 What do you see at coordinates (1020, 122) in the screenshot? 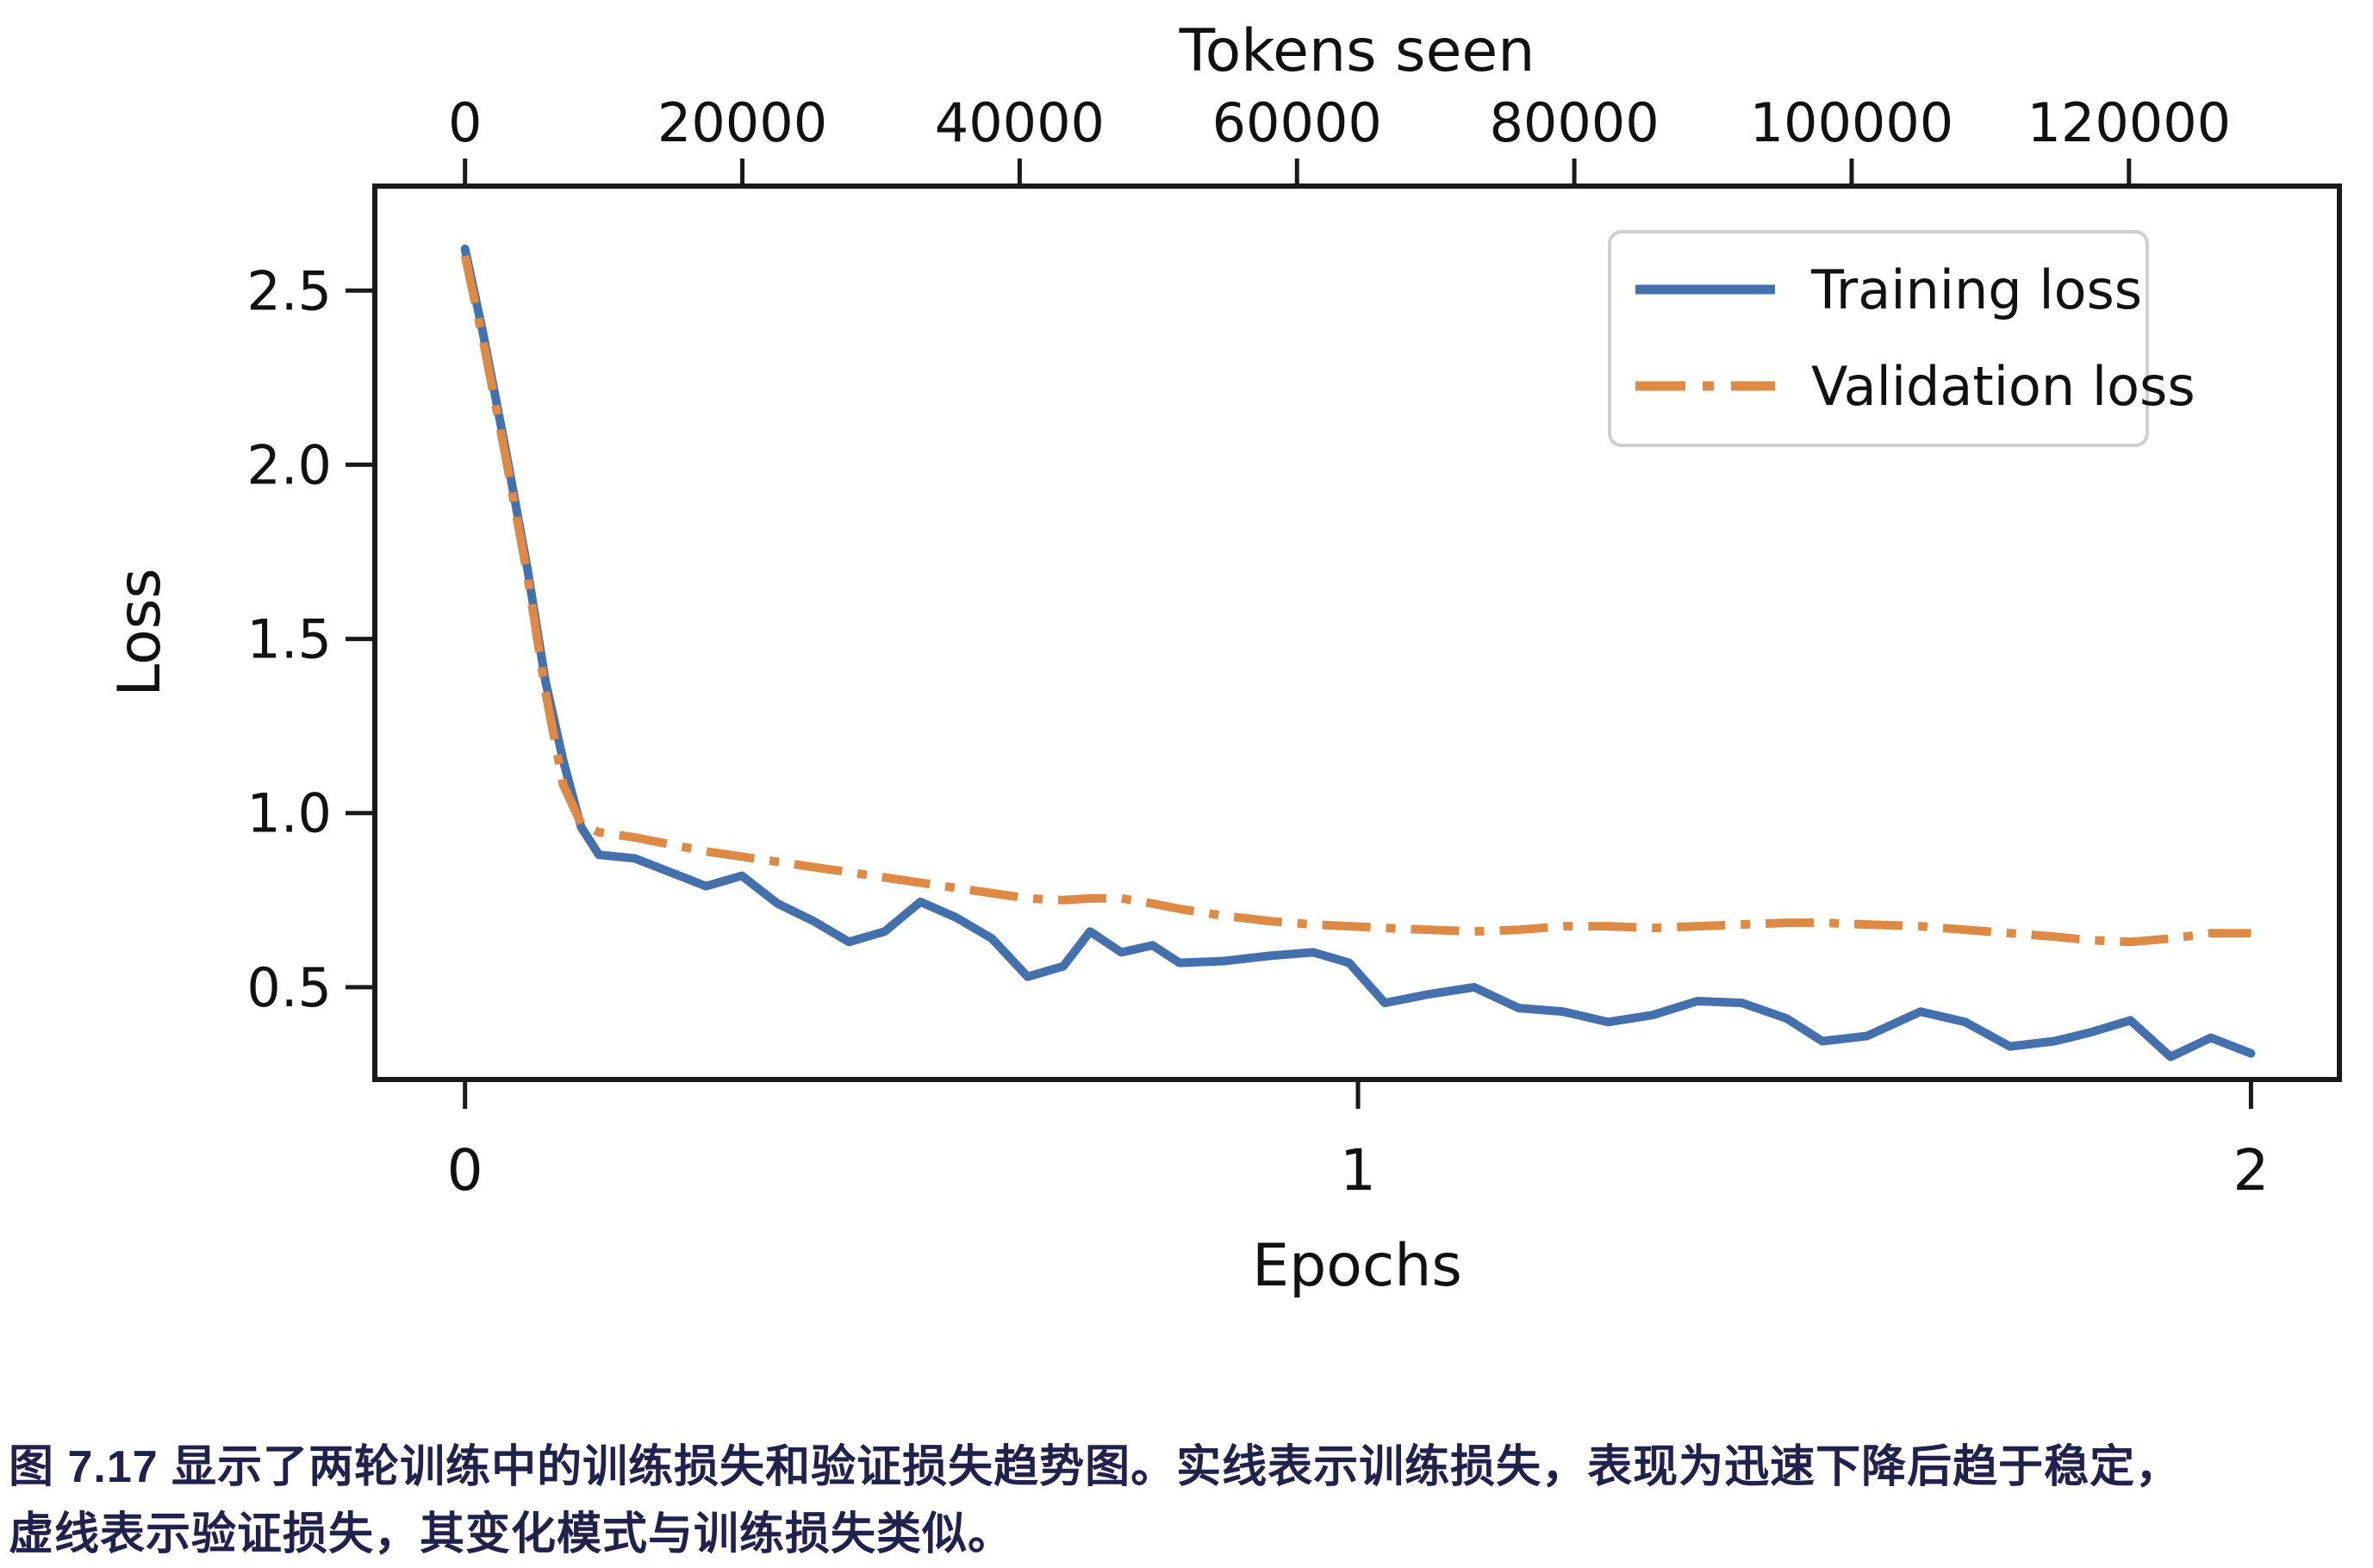
I see `top-tick-label: 40000` at bounding box center [1020, 122].